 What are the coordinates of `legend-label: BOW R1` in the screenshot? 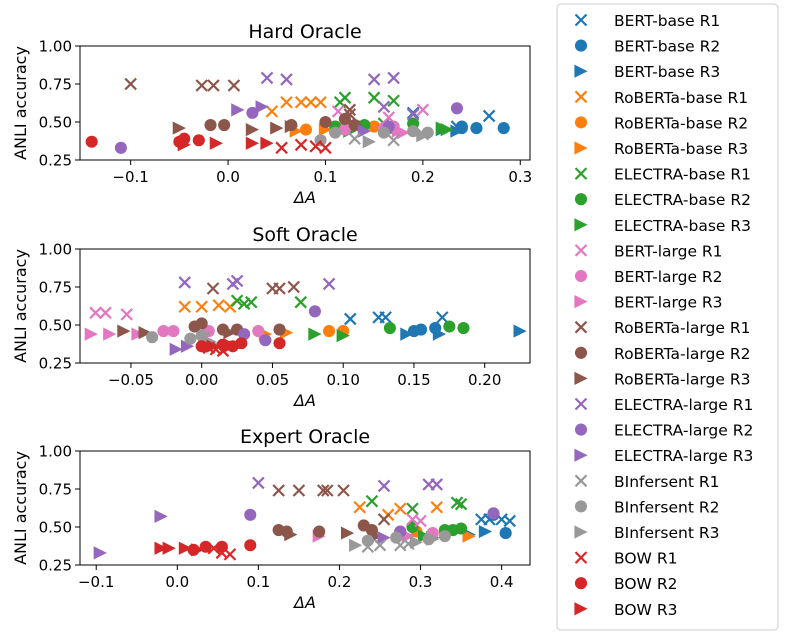 It's located at (645, 559).